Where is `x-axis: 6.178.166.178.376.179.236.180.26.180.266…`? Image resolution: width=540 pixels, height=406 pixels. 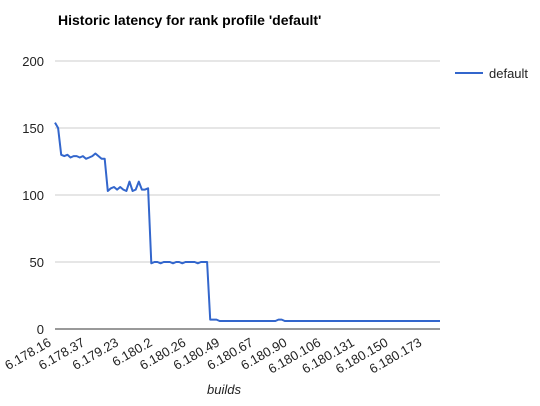 x-axis: 6.178.166.178.376.179.236.180.26.180.266… is located at coordinates (213, 356).